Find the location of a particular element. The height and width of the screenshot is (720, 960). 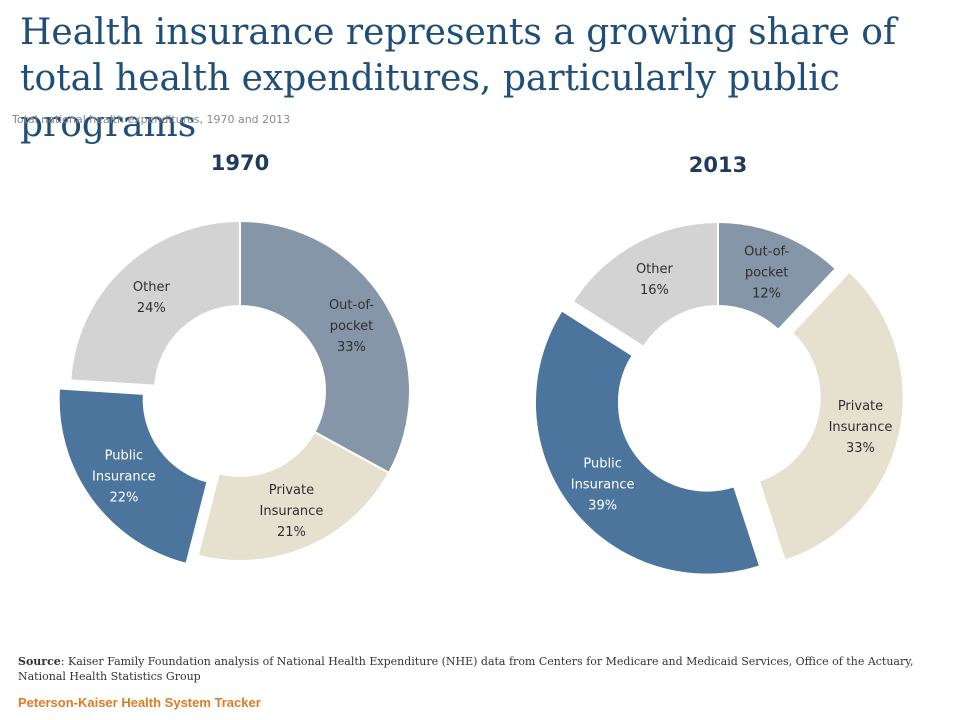

footer-brand: Peterson-Kaiser Health System Tracker is located at coordinates (139, 702).